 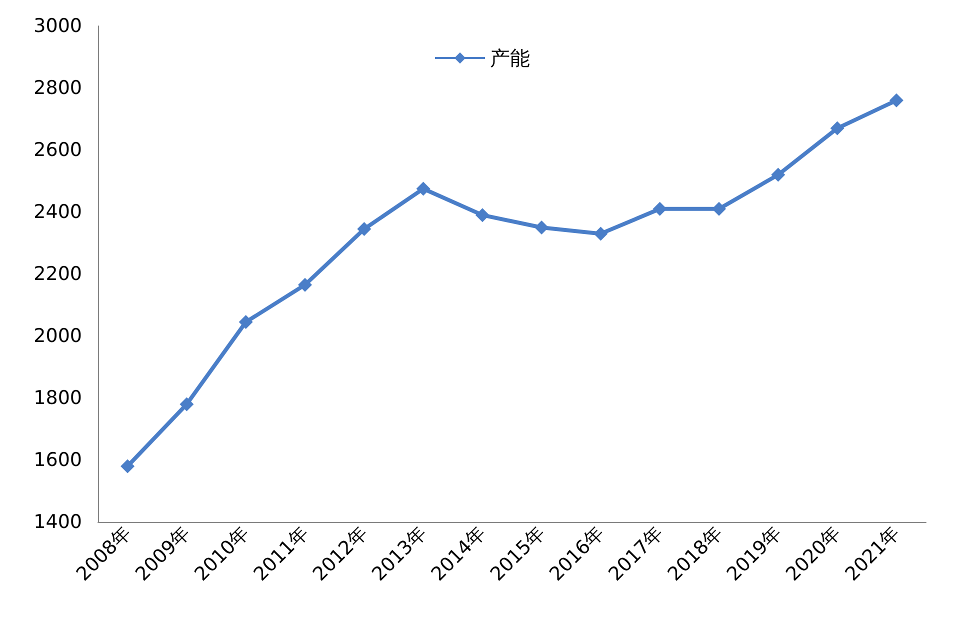 I want to click on y-tick-label: 1800, so click(x=58, y=398).